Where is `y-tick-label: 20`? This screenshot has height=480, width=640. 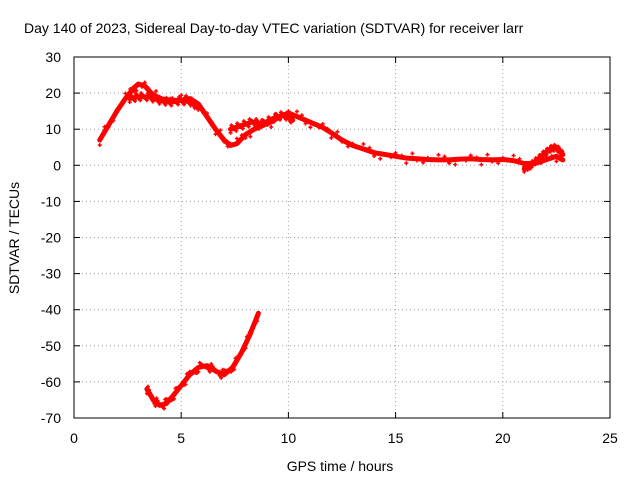
y-tick-label: 20 is located at coordinates (53, 93).